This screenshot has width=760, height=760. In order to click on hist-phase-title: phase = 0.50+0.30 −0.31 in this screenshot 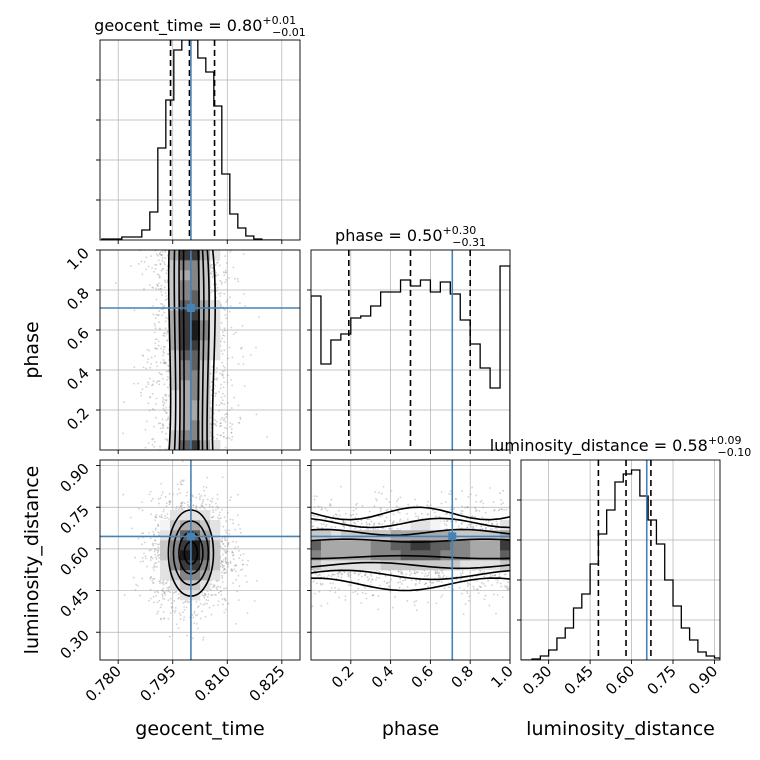, I will do `click(410, 236)`.